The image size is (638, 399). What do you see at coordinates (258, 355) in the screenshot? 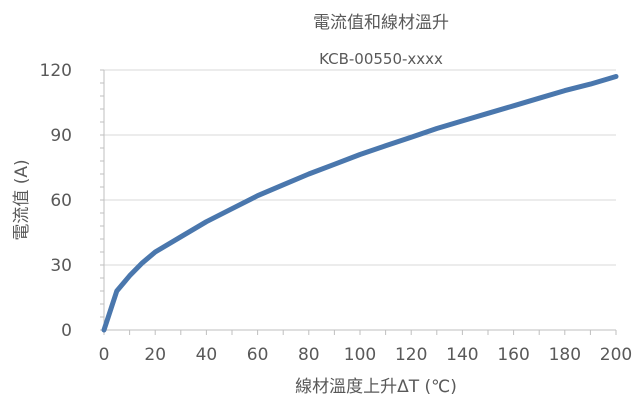
I see `x-tick-label: 60` at bounding box center [258, 355].